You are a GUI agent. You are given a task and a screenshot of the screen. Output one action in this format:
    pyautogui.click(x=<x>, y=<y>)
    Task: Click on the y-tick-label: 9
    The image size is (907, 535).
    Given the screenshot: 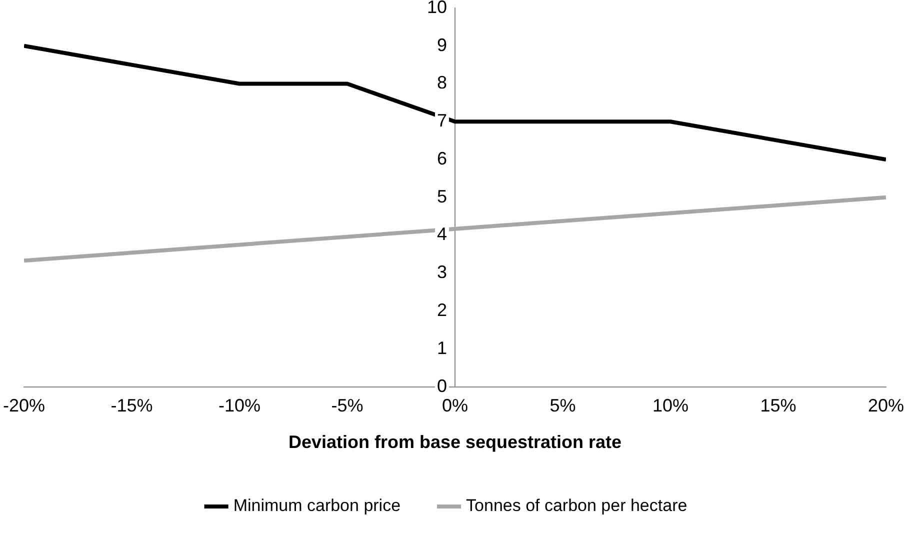 What is the action you would take?
    pyautogui.click(x=441, y=44)
    